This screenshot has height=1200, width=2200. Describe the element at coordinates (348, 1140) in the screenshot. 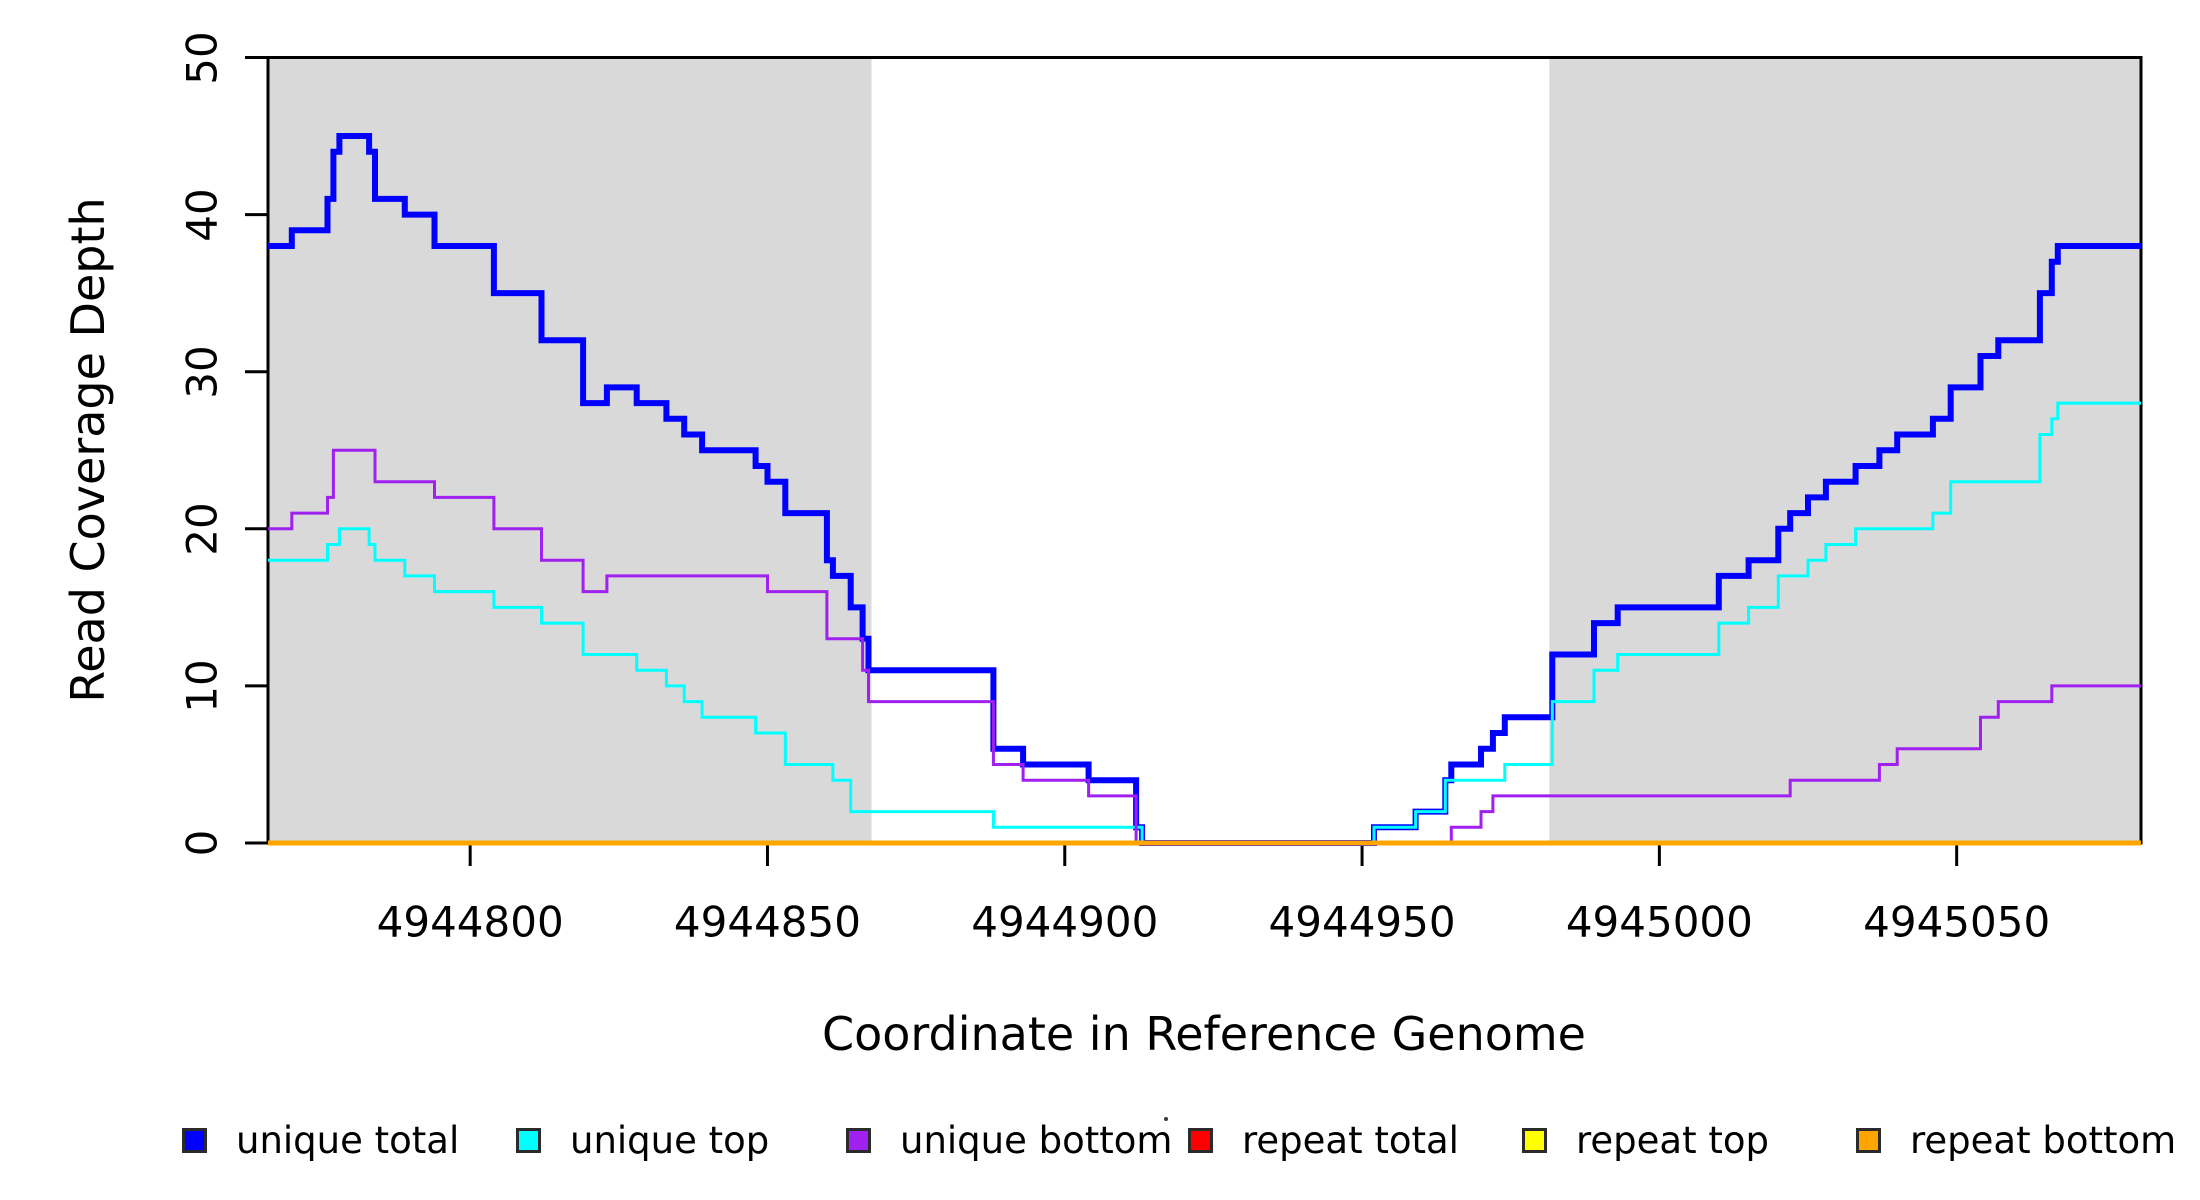

I see `legend-label-unique-total: unique total` at that location.